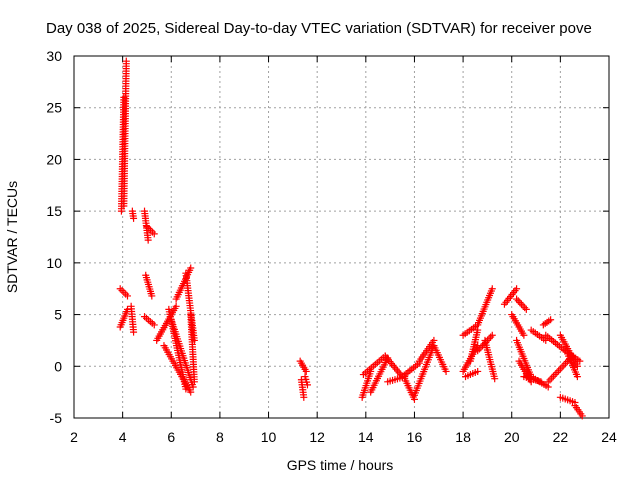 The width and height of the screenshot is (640, 480). Describe the element at coordinates (366, 437) in the screenshot. I see `x-tick-label: 14` at that location.